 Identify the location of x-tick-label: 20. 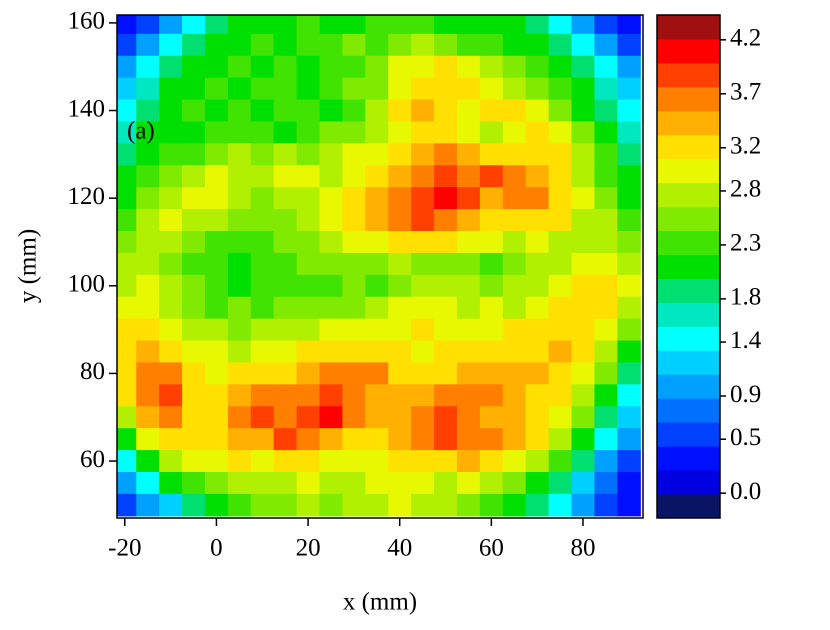
(308, 548).